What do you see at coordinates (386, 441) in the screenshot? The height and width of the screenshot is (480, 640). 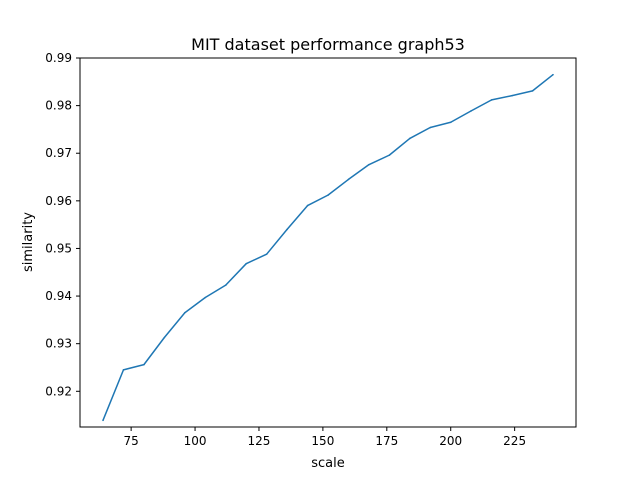 I see `x-tick-label: 175` at bounding box center [386, 441].